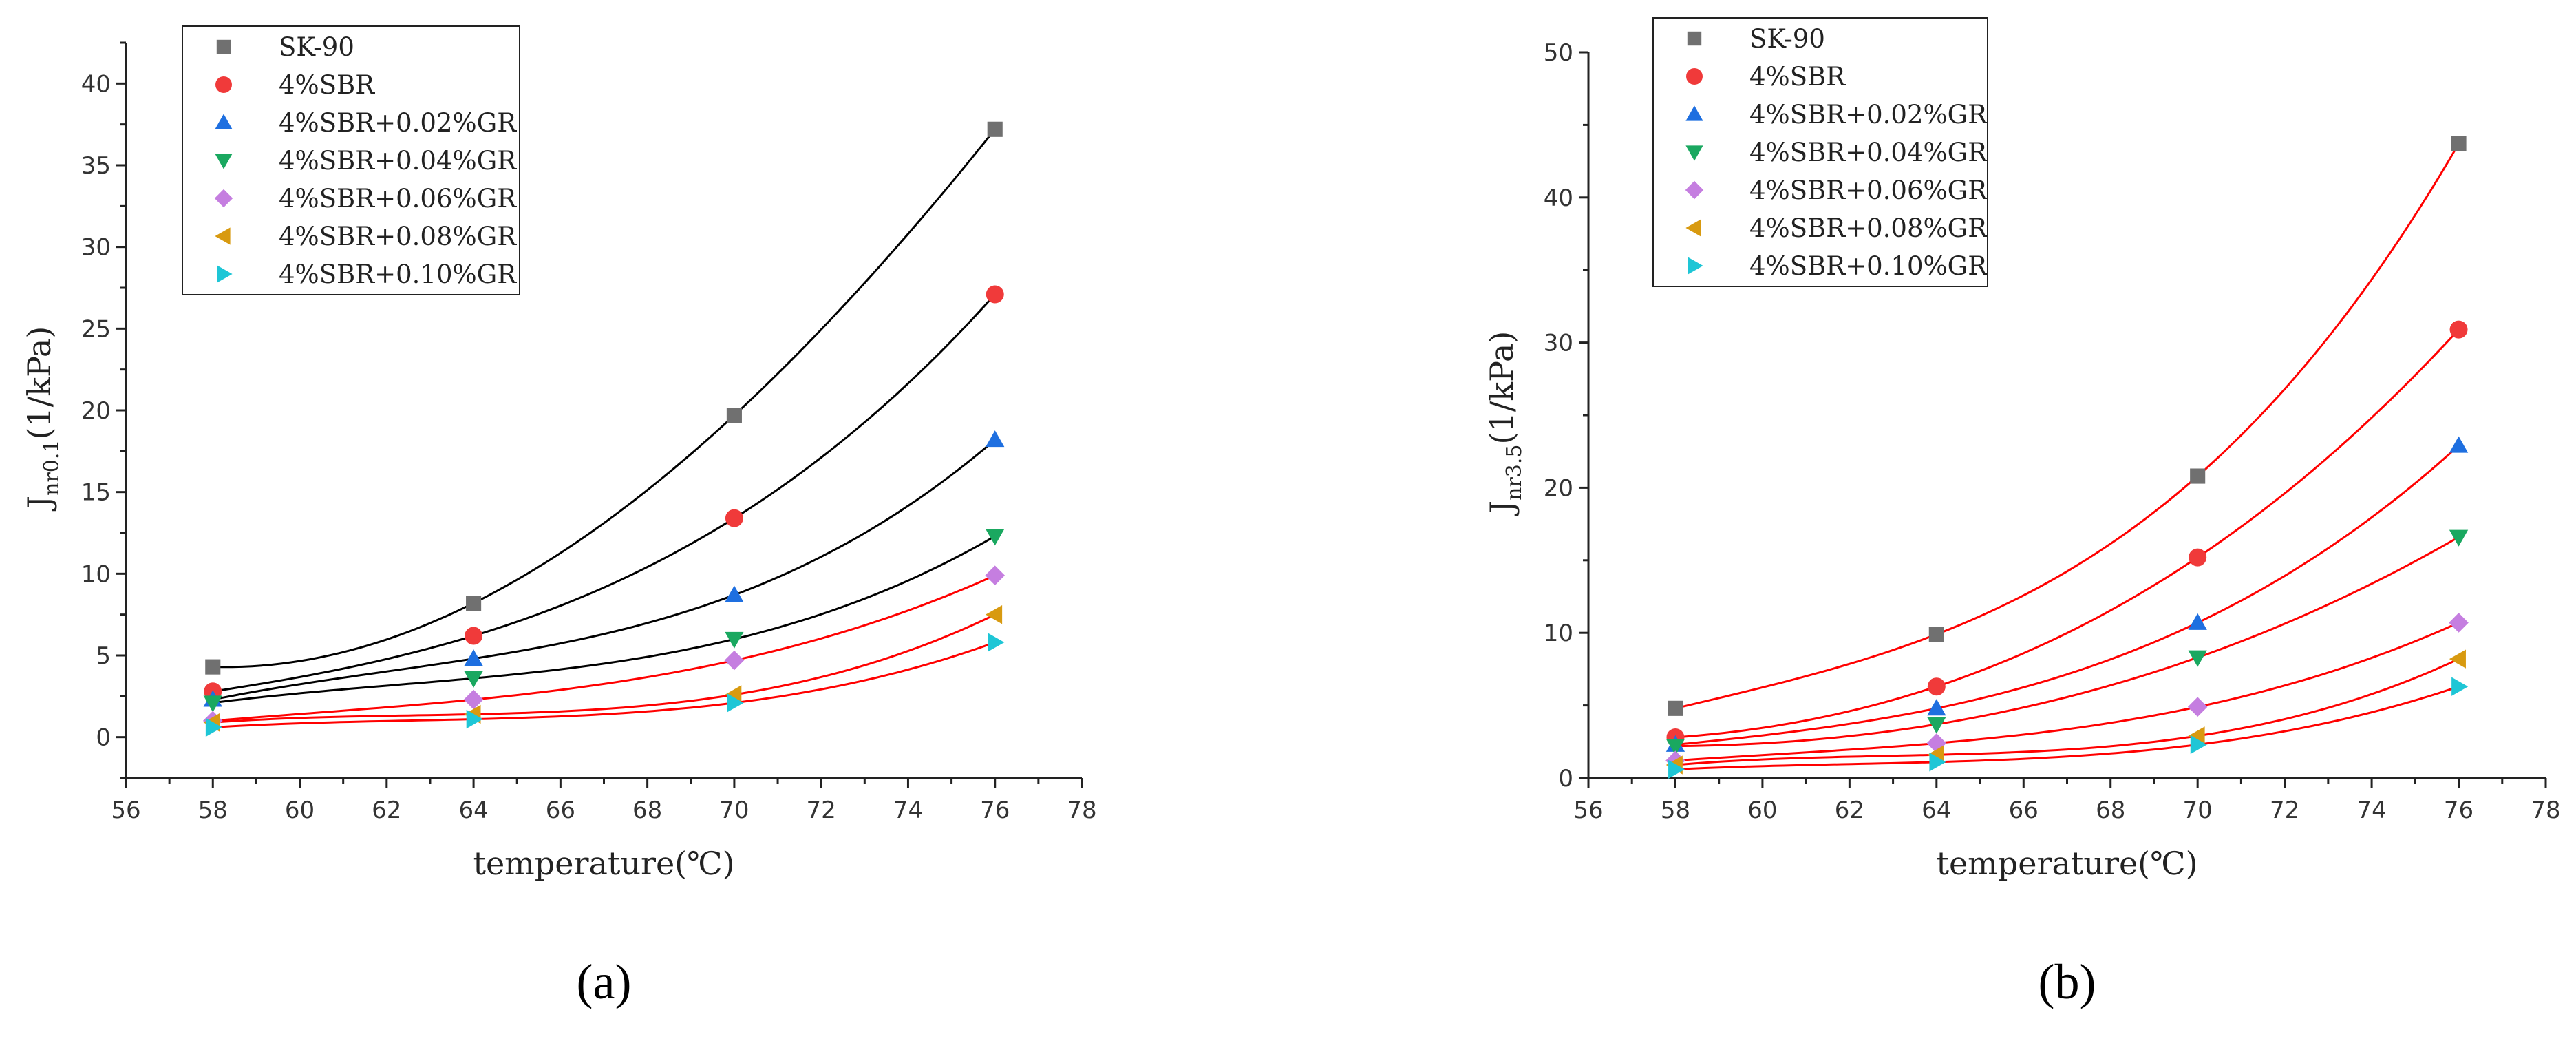  What do you see at coordinates (1514, 473) in the screenshot?
I see `y-axis-title-subscript: nr3.5` at bounding box center [1514, 473].